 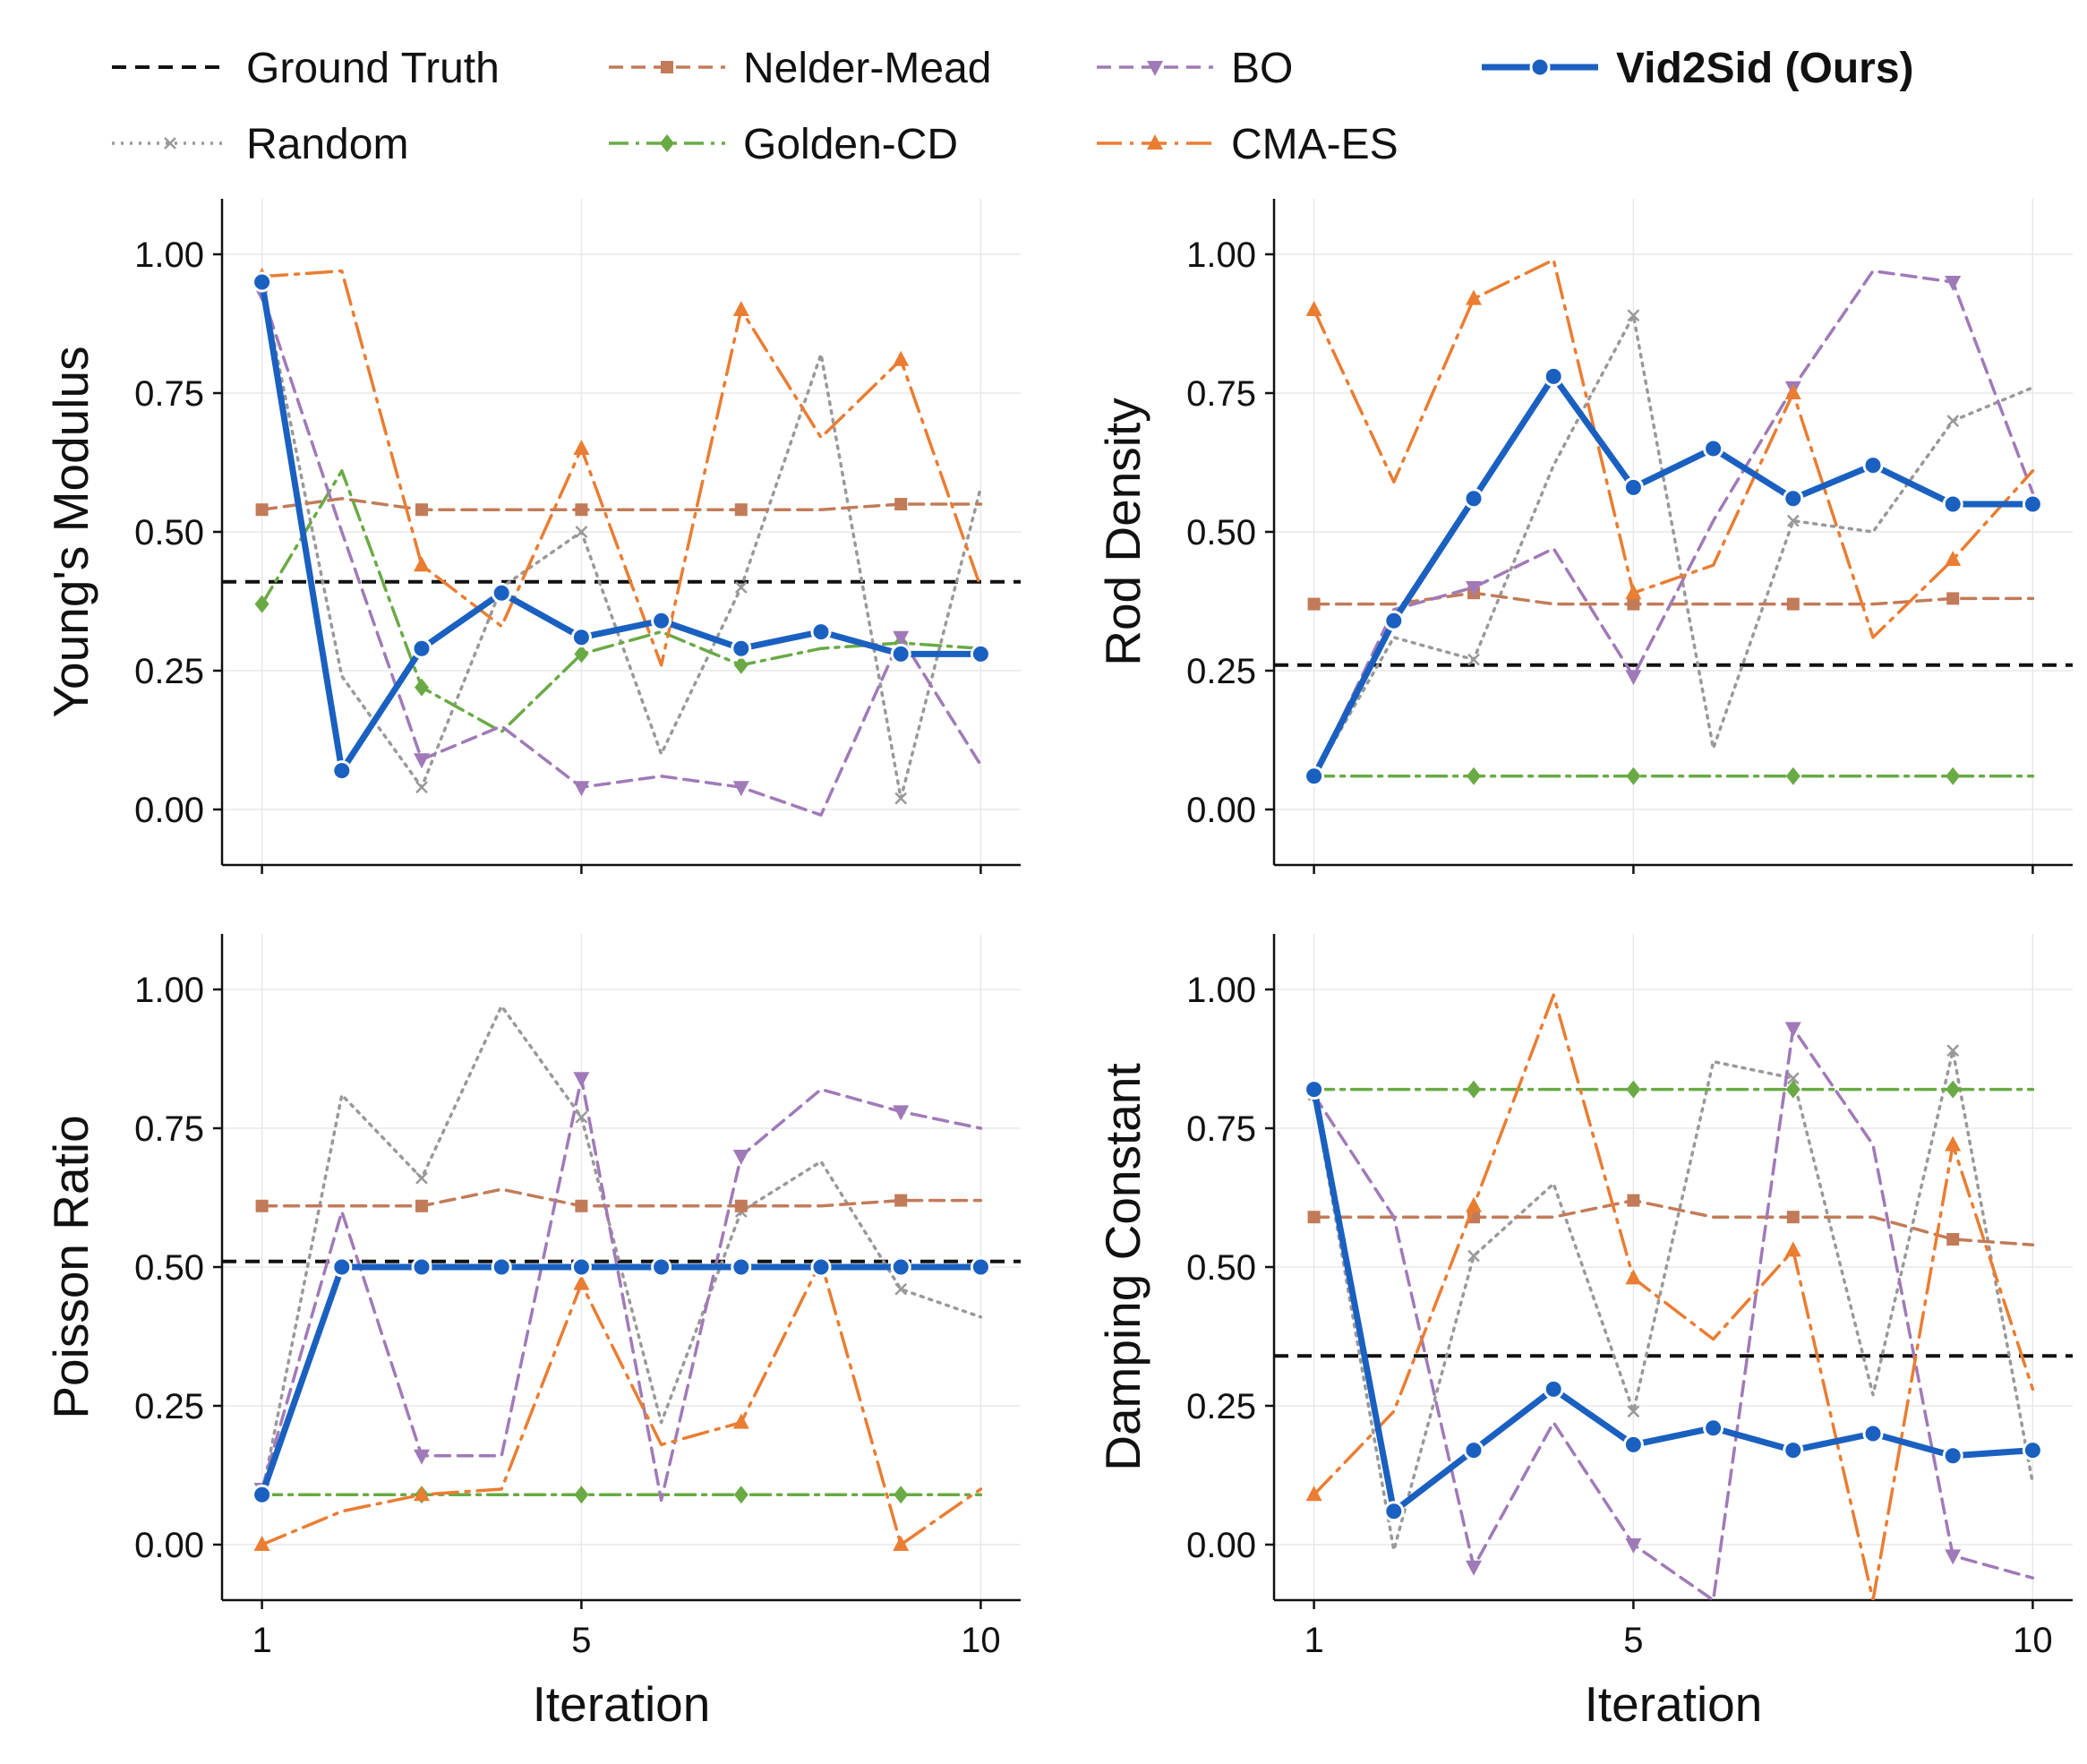 I want to click on legend-label: CMA-ES, so click(x=1315, y=144).